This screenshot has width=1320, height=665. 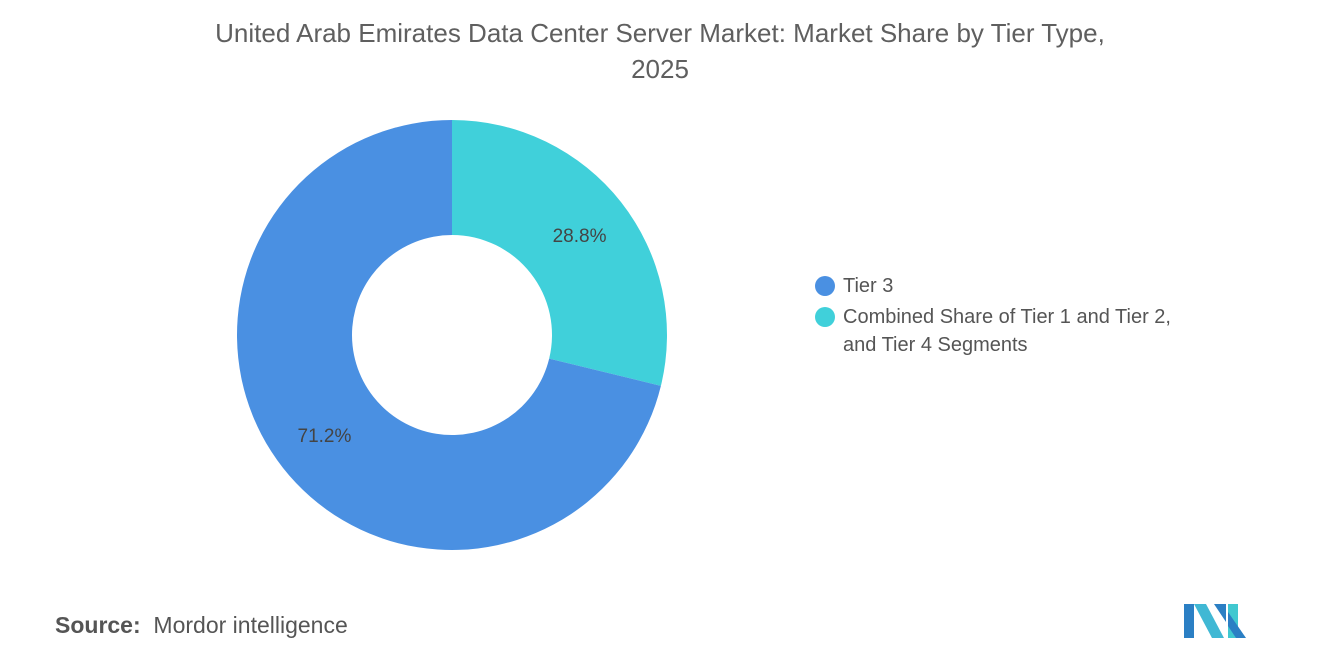 I want to click on legend-item-tier3: Tier 3, so click(x=854, y=286).